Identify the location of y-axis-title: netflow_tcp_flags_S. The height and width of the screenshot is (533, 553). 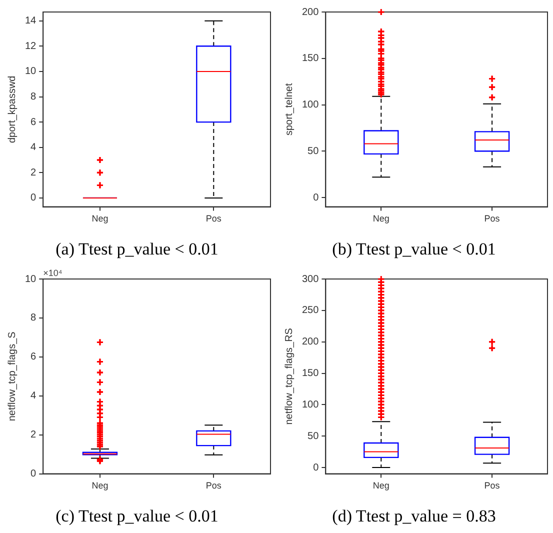
(12, 376).